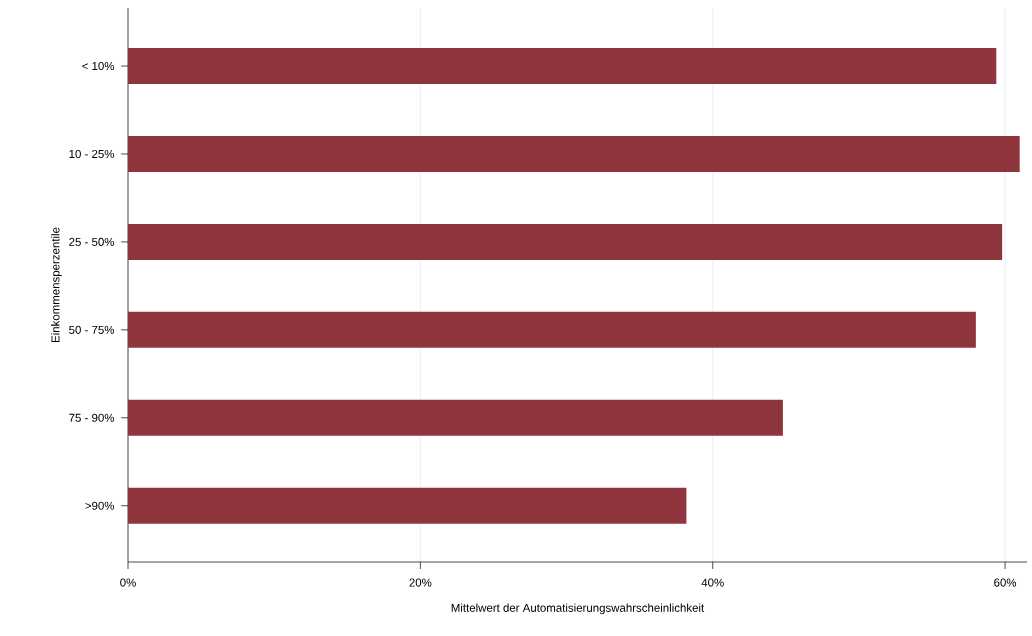 The image size is (1032, 636). I want to click on x-tick-label: 20%, so click(420, 582).